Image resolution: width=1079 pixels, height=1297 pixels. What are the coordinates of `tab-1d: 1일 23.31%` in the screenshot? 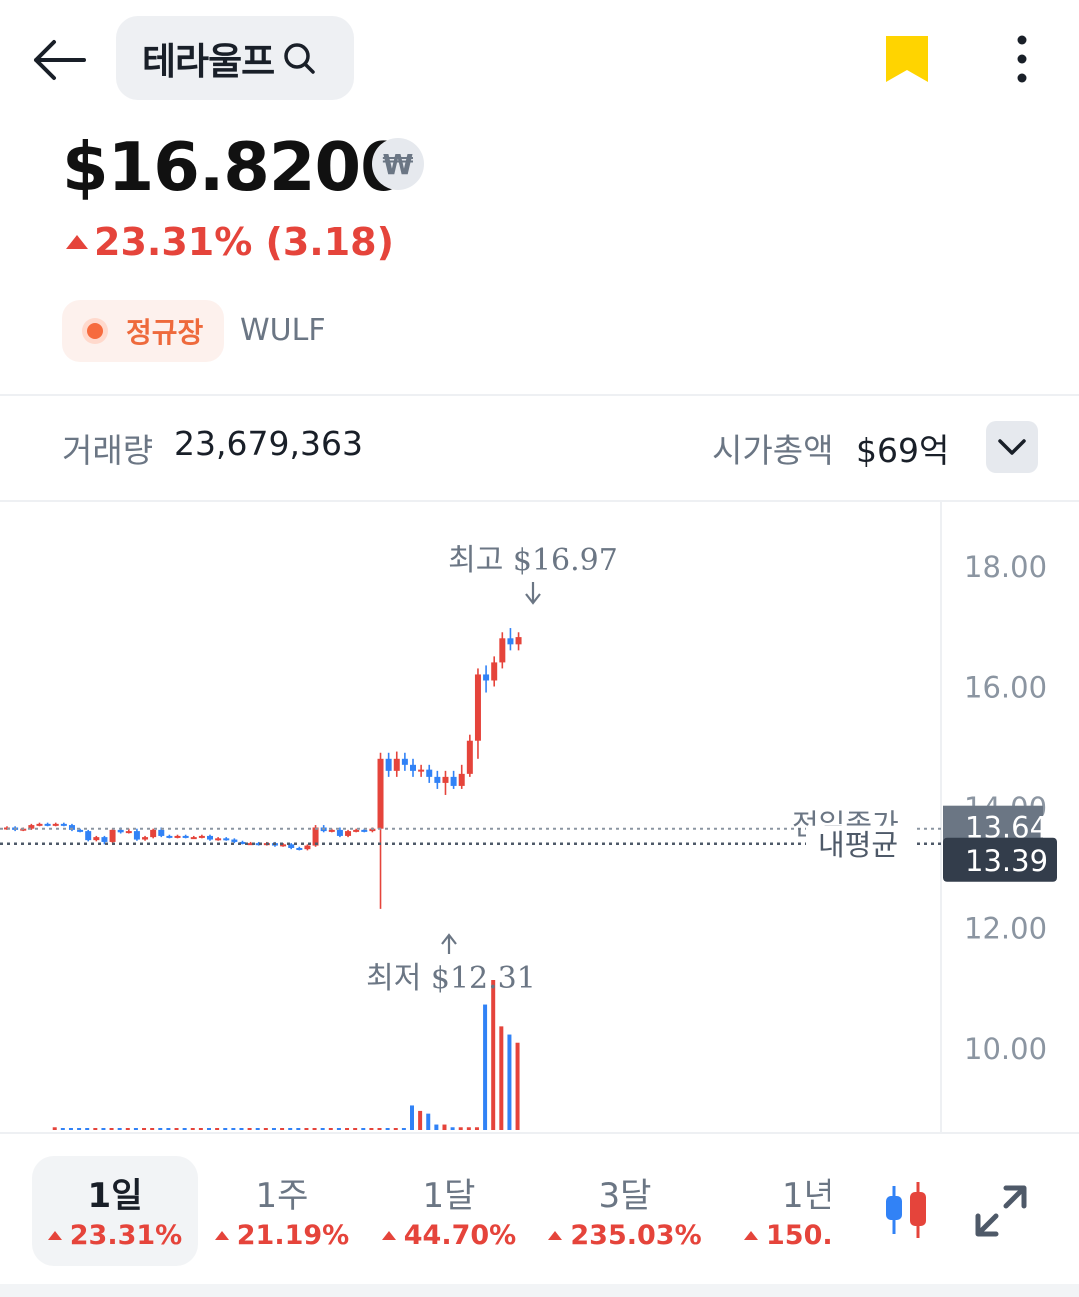 It's located at (115, 1211).